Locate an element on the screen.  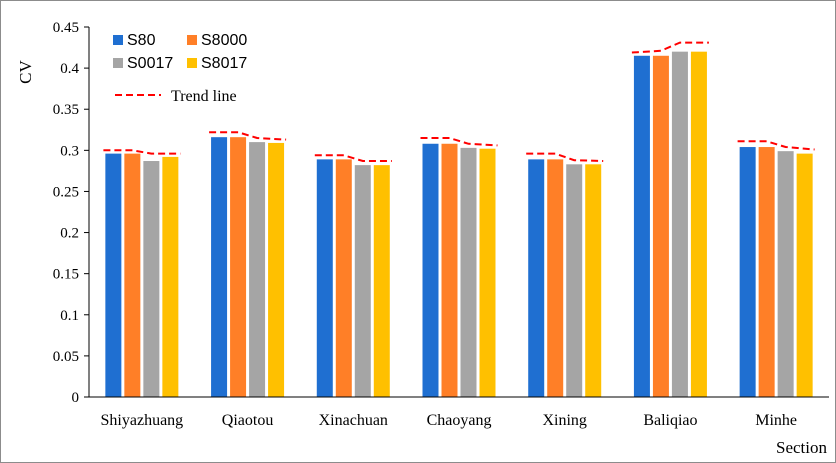
x-category-label: Minhe is located at coordinates (776, 420).